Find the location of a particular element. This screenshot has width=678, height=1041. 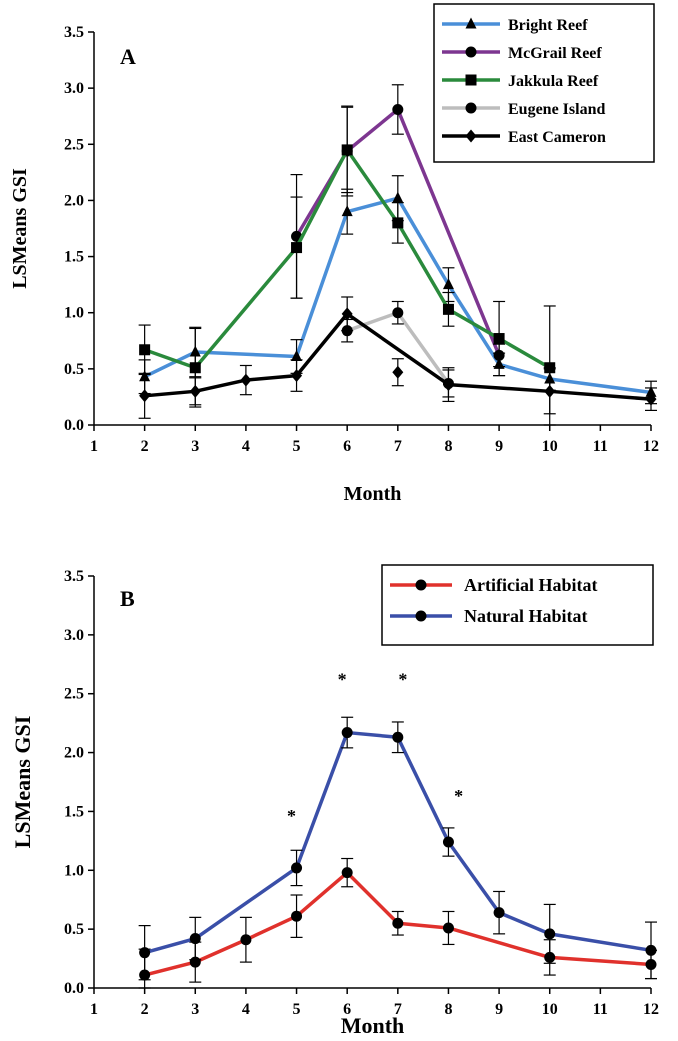

y-tick-label: 2.0 is located at coordinates (74, 753).